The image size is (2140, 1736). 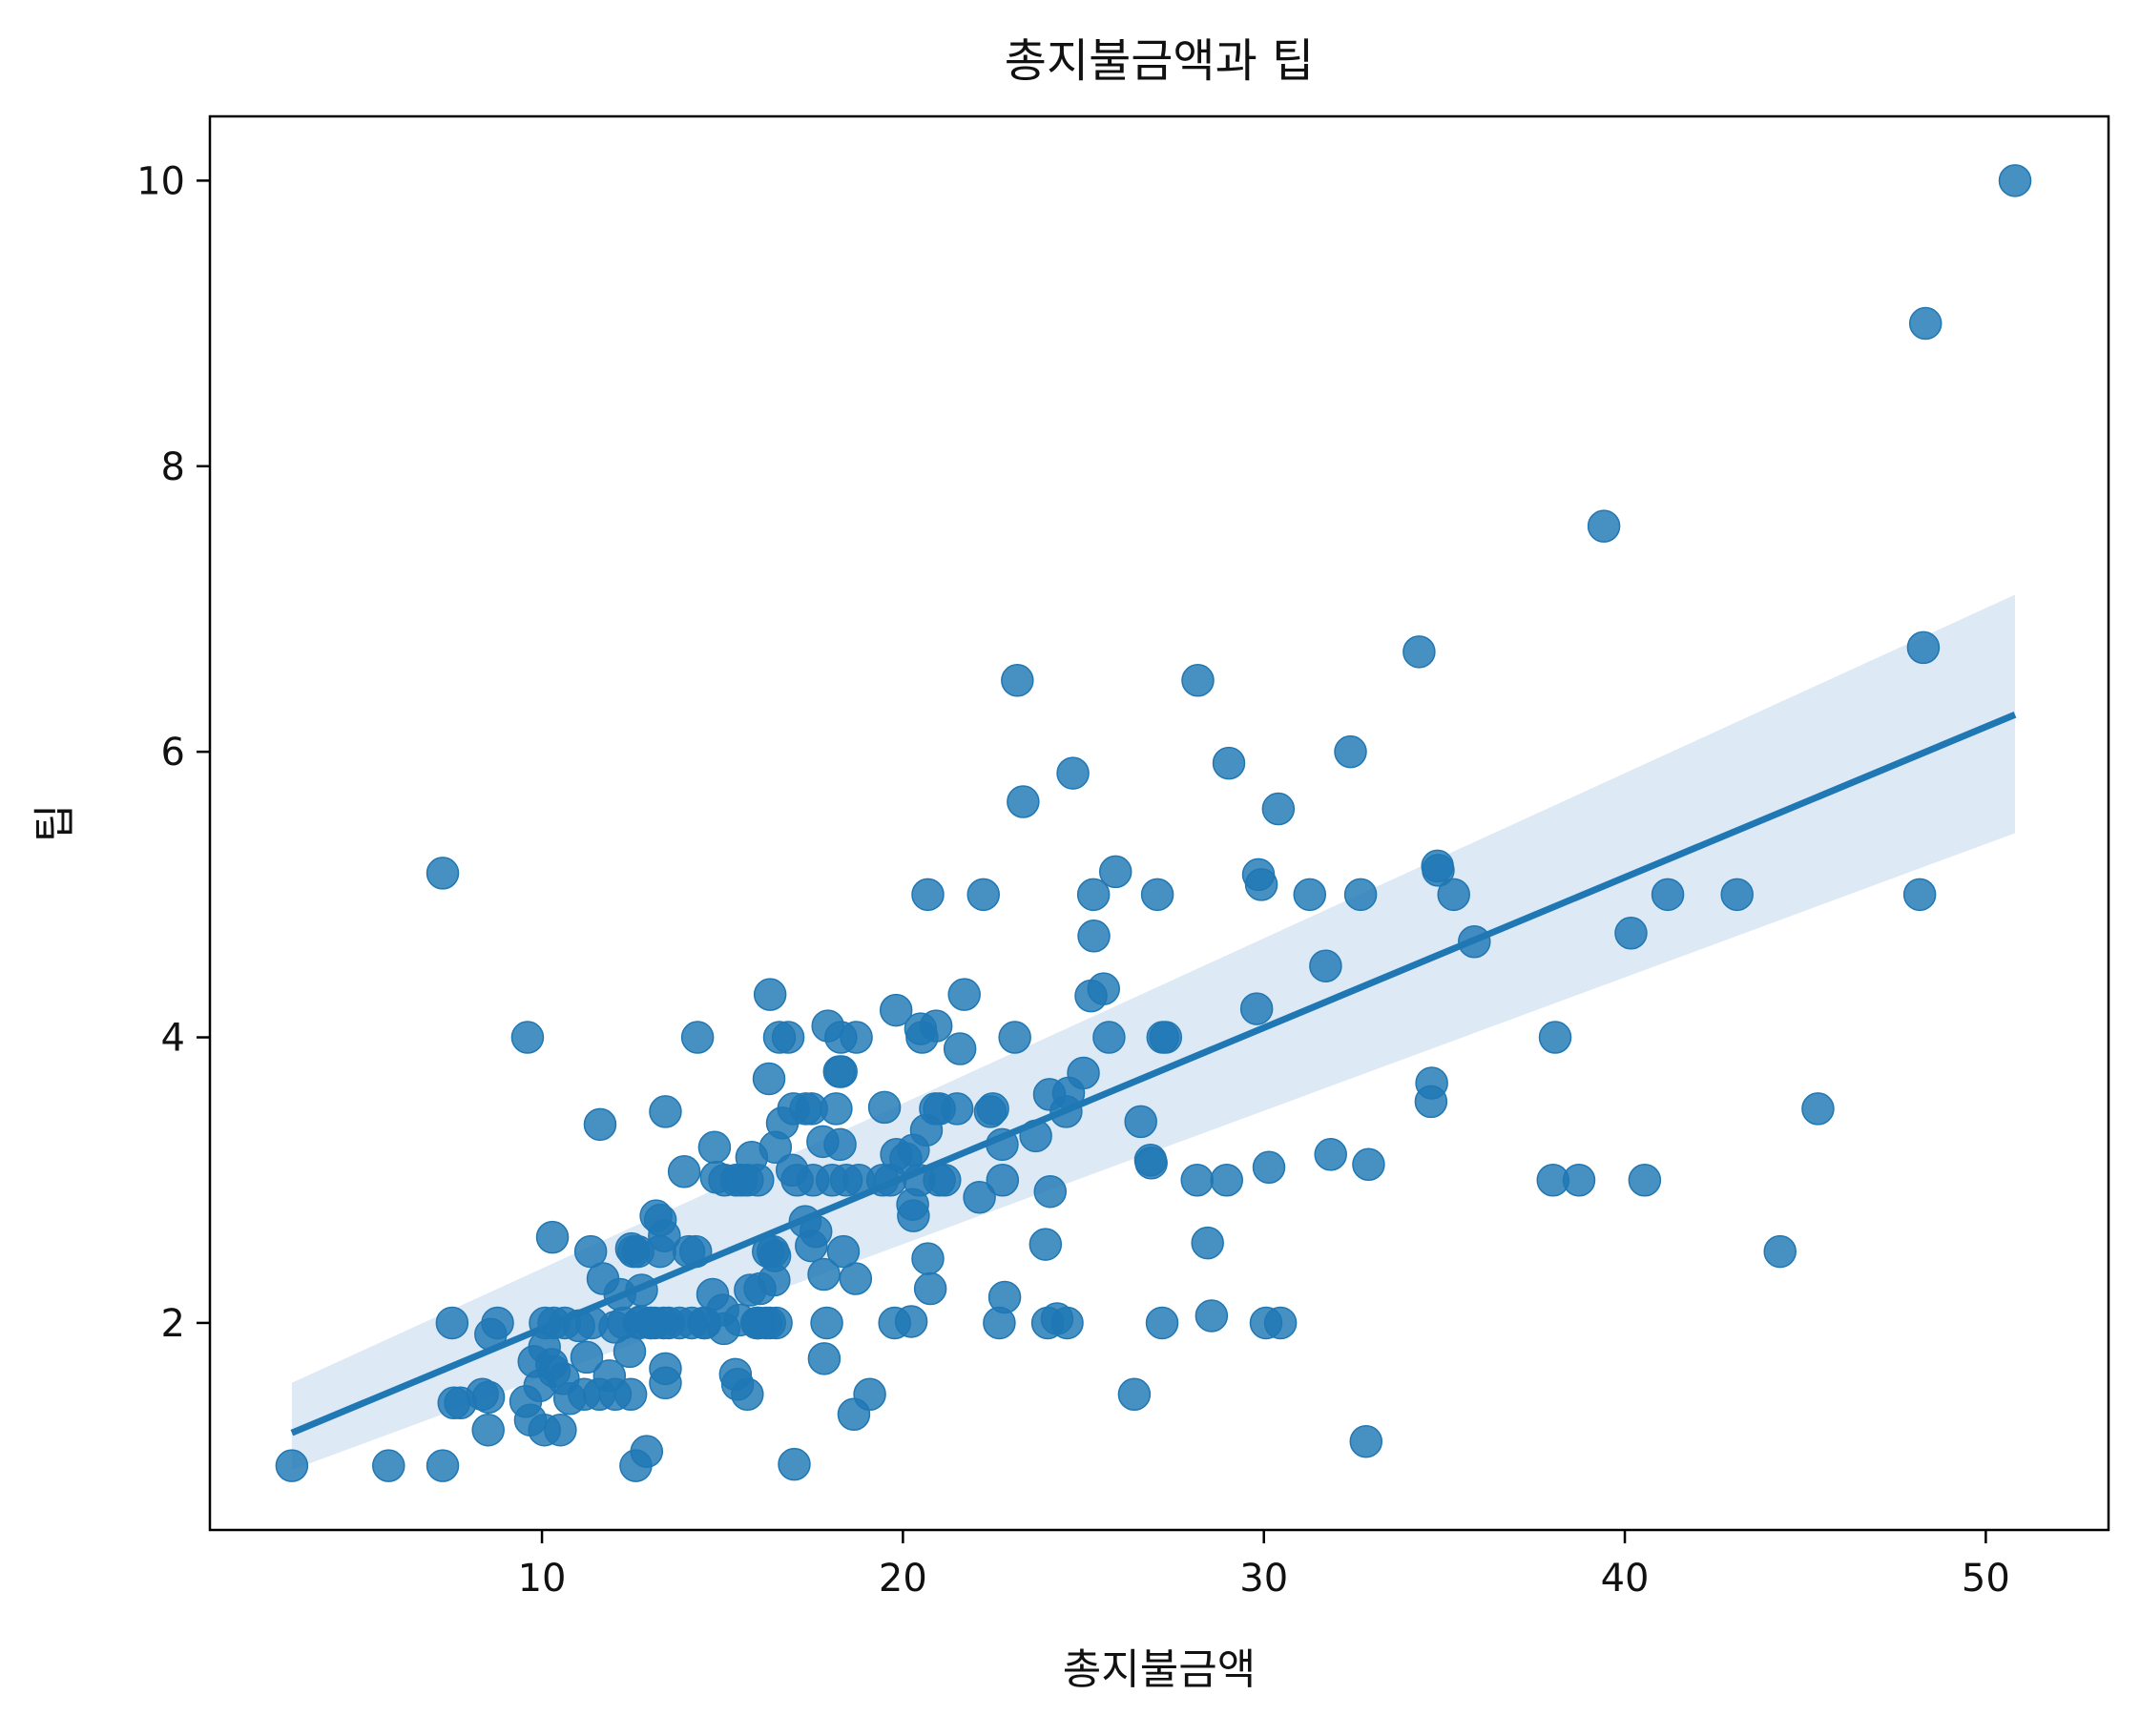 I want to click on y-tick-label: 10, so click(x=160, y=181).